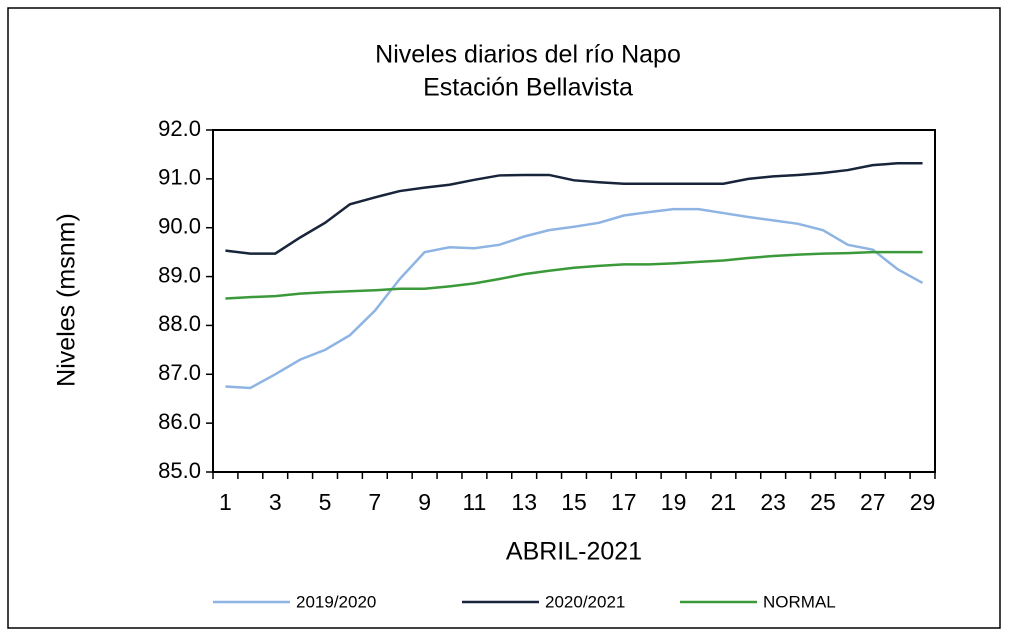 This screenshot has height=635, width=1012. I want to click on x-tick-label: 15, so click(574, 502).